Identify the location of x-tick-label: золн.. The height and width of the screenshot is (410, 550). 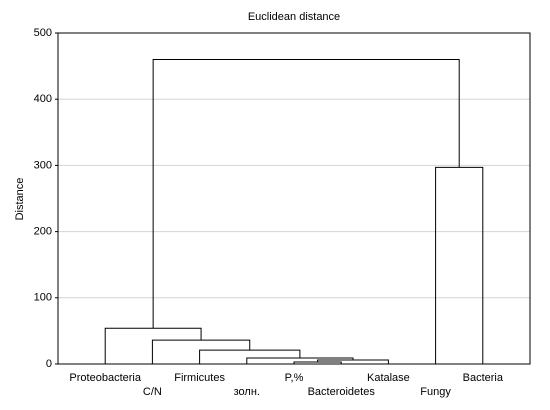
(247, 392).